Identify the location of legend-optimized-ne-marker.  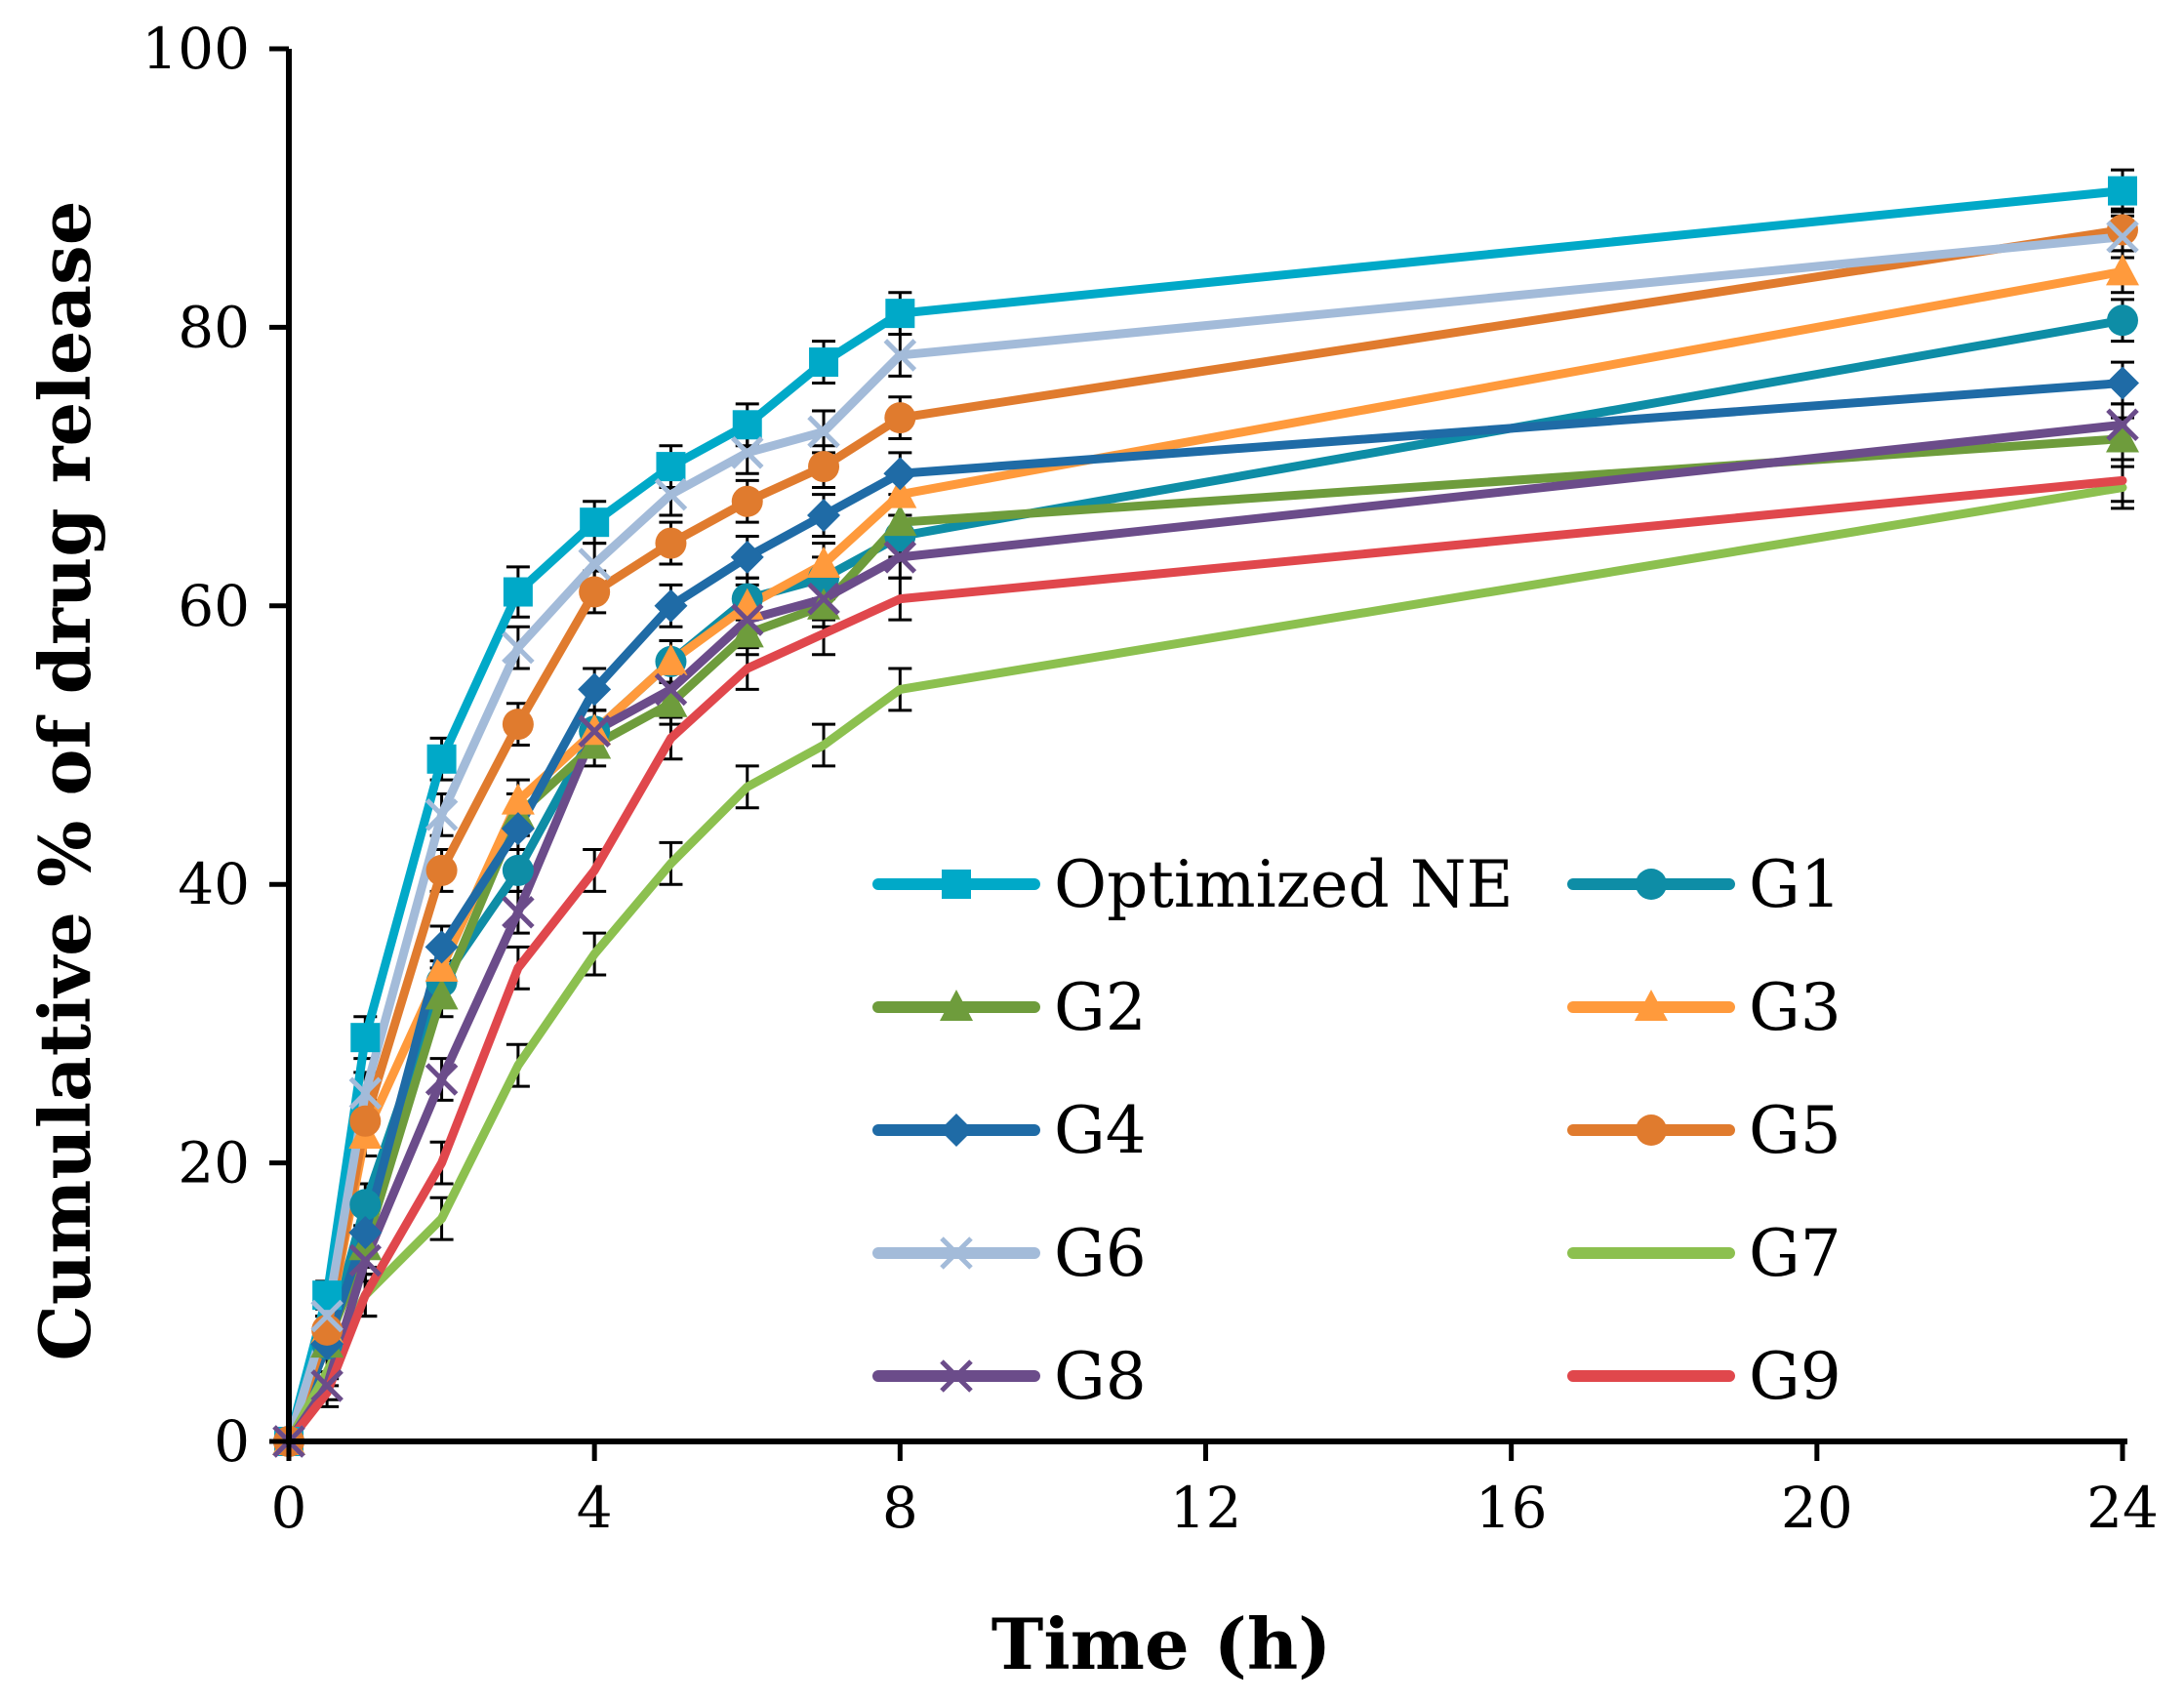
(956, 884).